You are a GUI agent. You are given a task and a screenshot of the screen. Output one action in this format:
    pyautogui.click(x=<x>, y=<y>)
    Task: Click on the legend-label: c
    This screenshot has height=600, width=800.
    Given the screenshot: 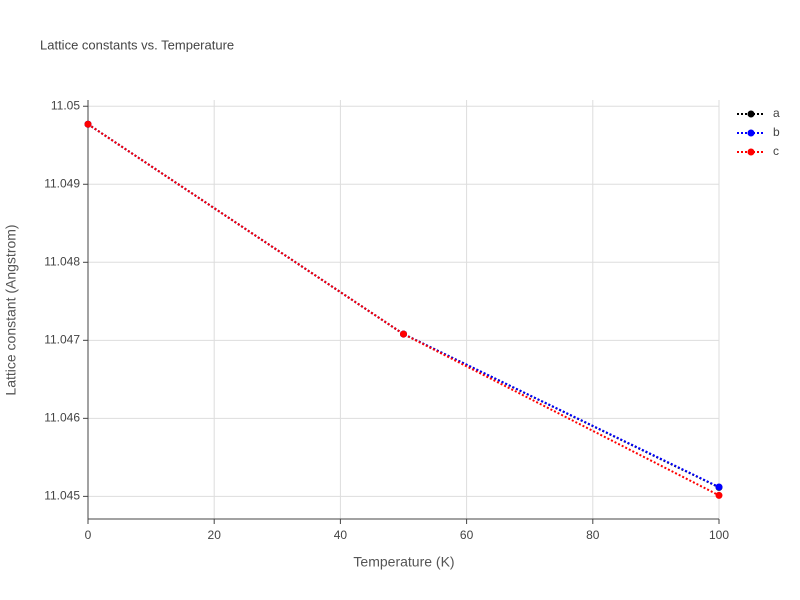 What is the action you would take?
    pyautogui.click(x=776, y=151)
    